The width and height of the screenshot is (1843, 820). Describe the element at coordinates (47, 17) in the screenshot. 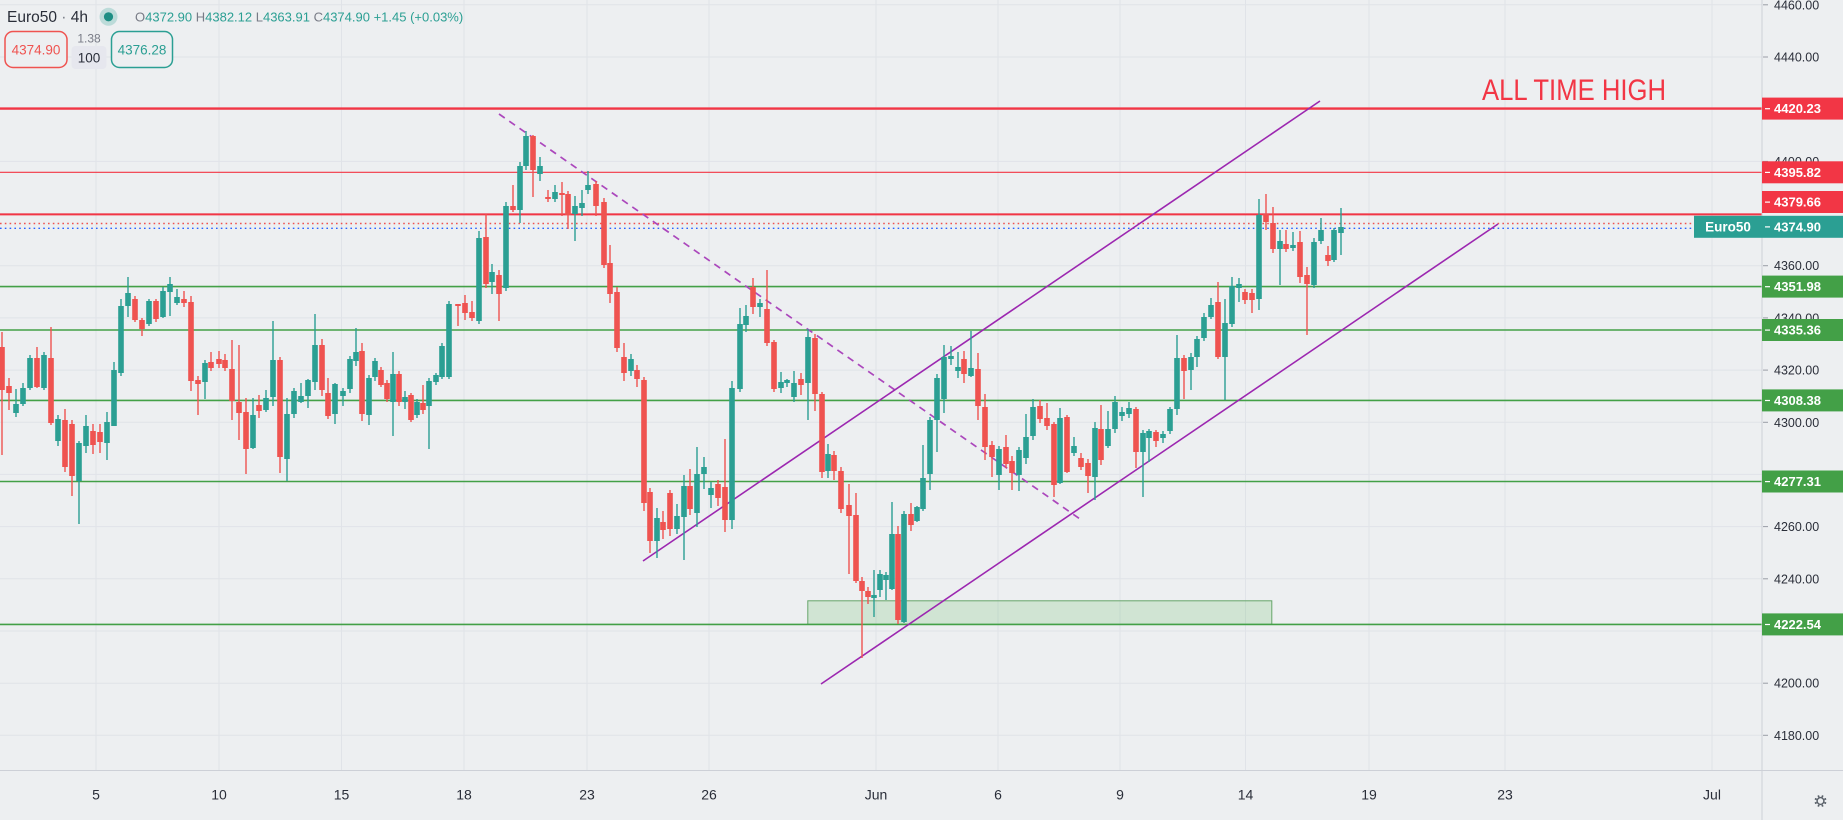

I see `svg-text: Euro50 · 4h` at that location.